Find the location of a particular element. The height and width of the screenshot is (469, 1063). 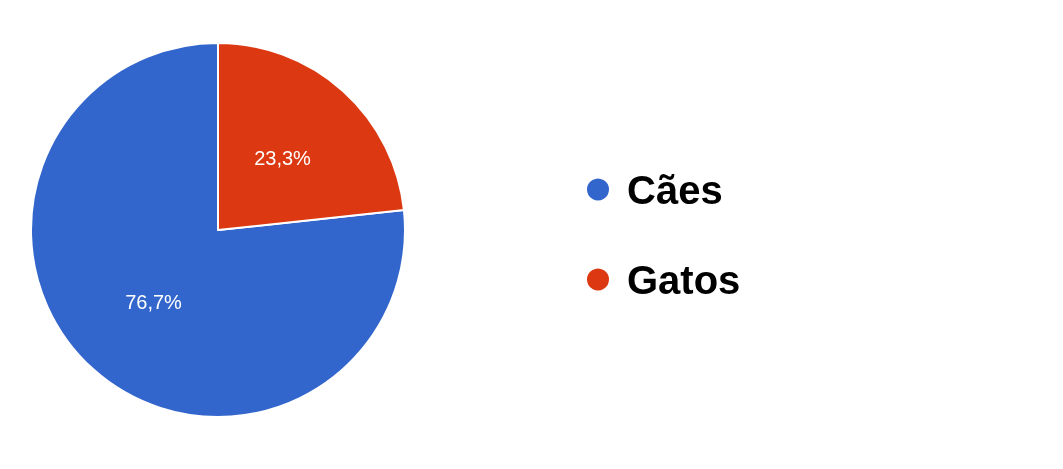

data-label: 23,3% is located at coordinates (283, 158).